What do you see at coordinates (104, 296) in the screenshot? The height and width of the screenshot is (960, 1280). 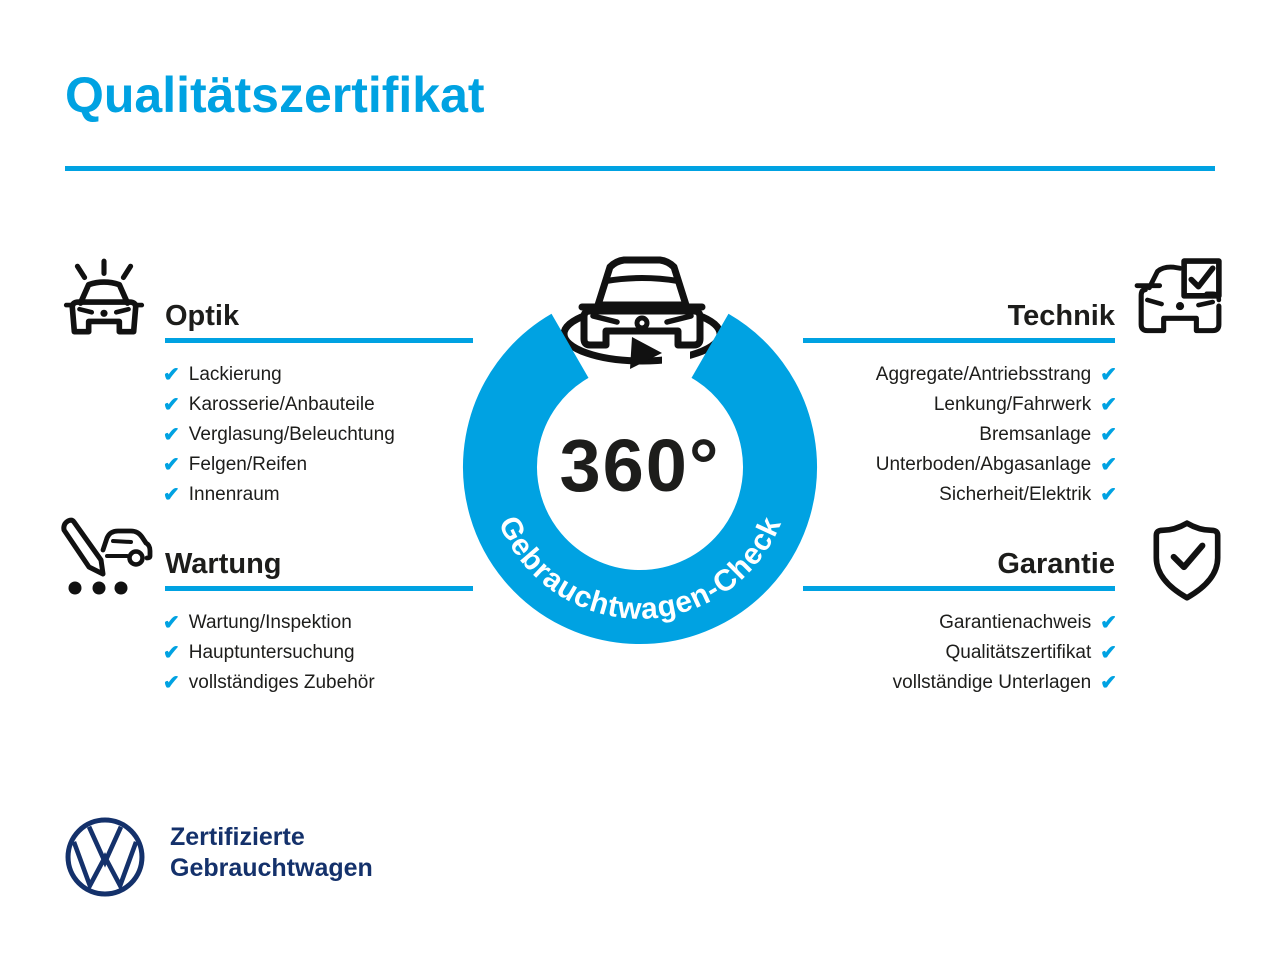 I see `shiny-car-icon` at bounding box center [104, 296].